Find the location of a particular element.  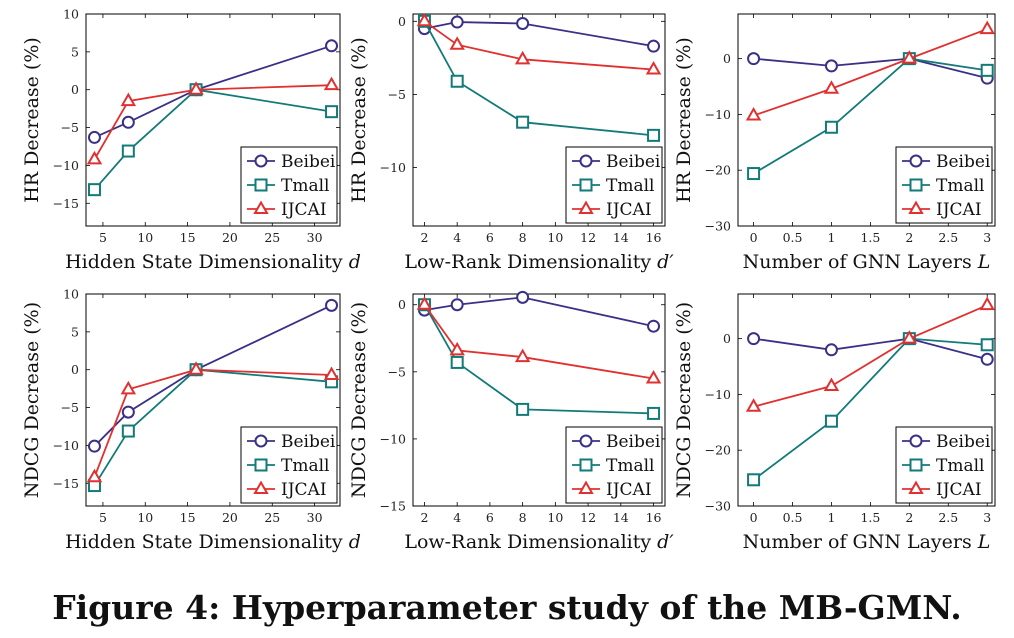

x-axis-variable: d is located at coordinates (355, 262).